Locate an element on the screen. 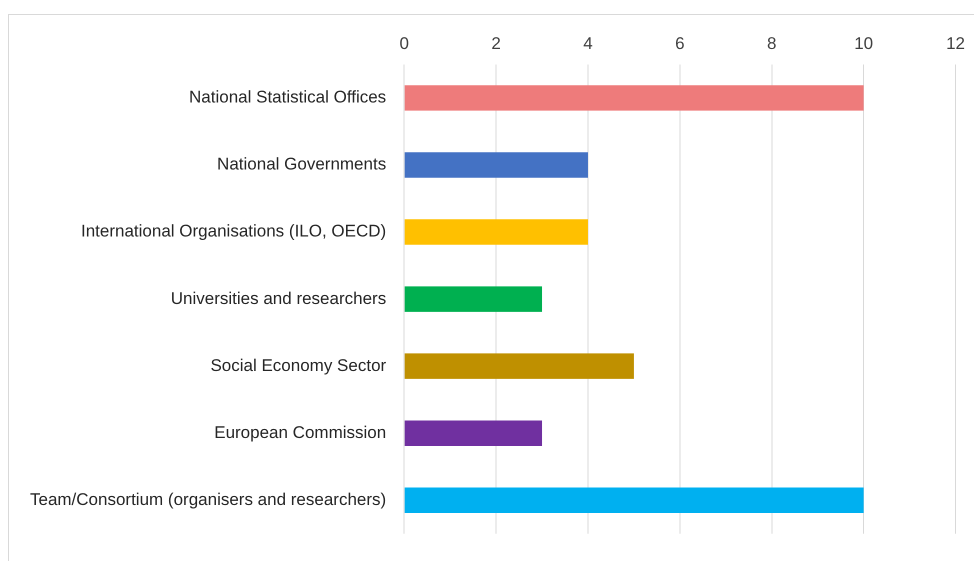  x-tick-label: 8 is located at coordinates (771, 43).